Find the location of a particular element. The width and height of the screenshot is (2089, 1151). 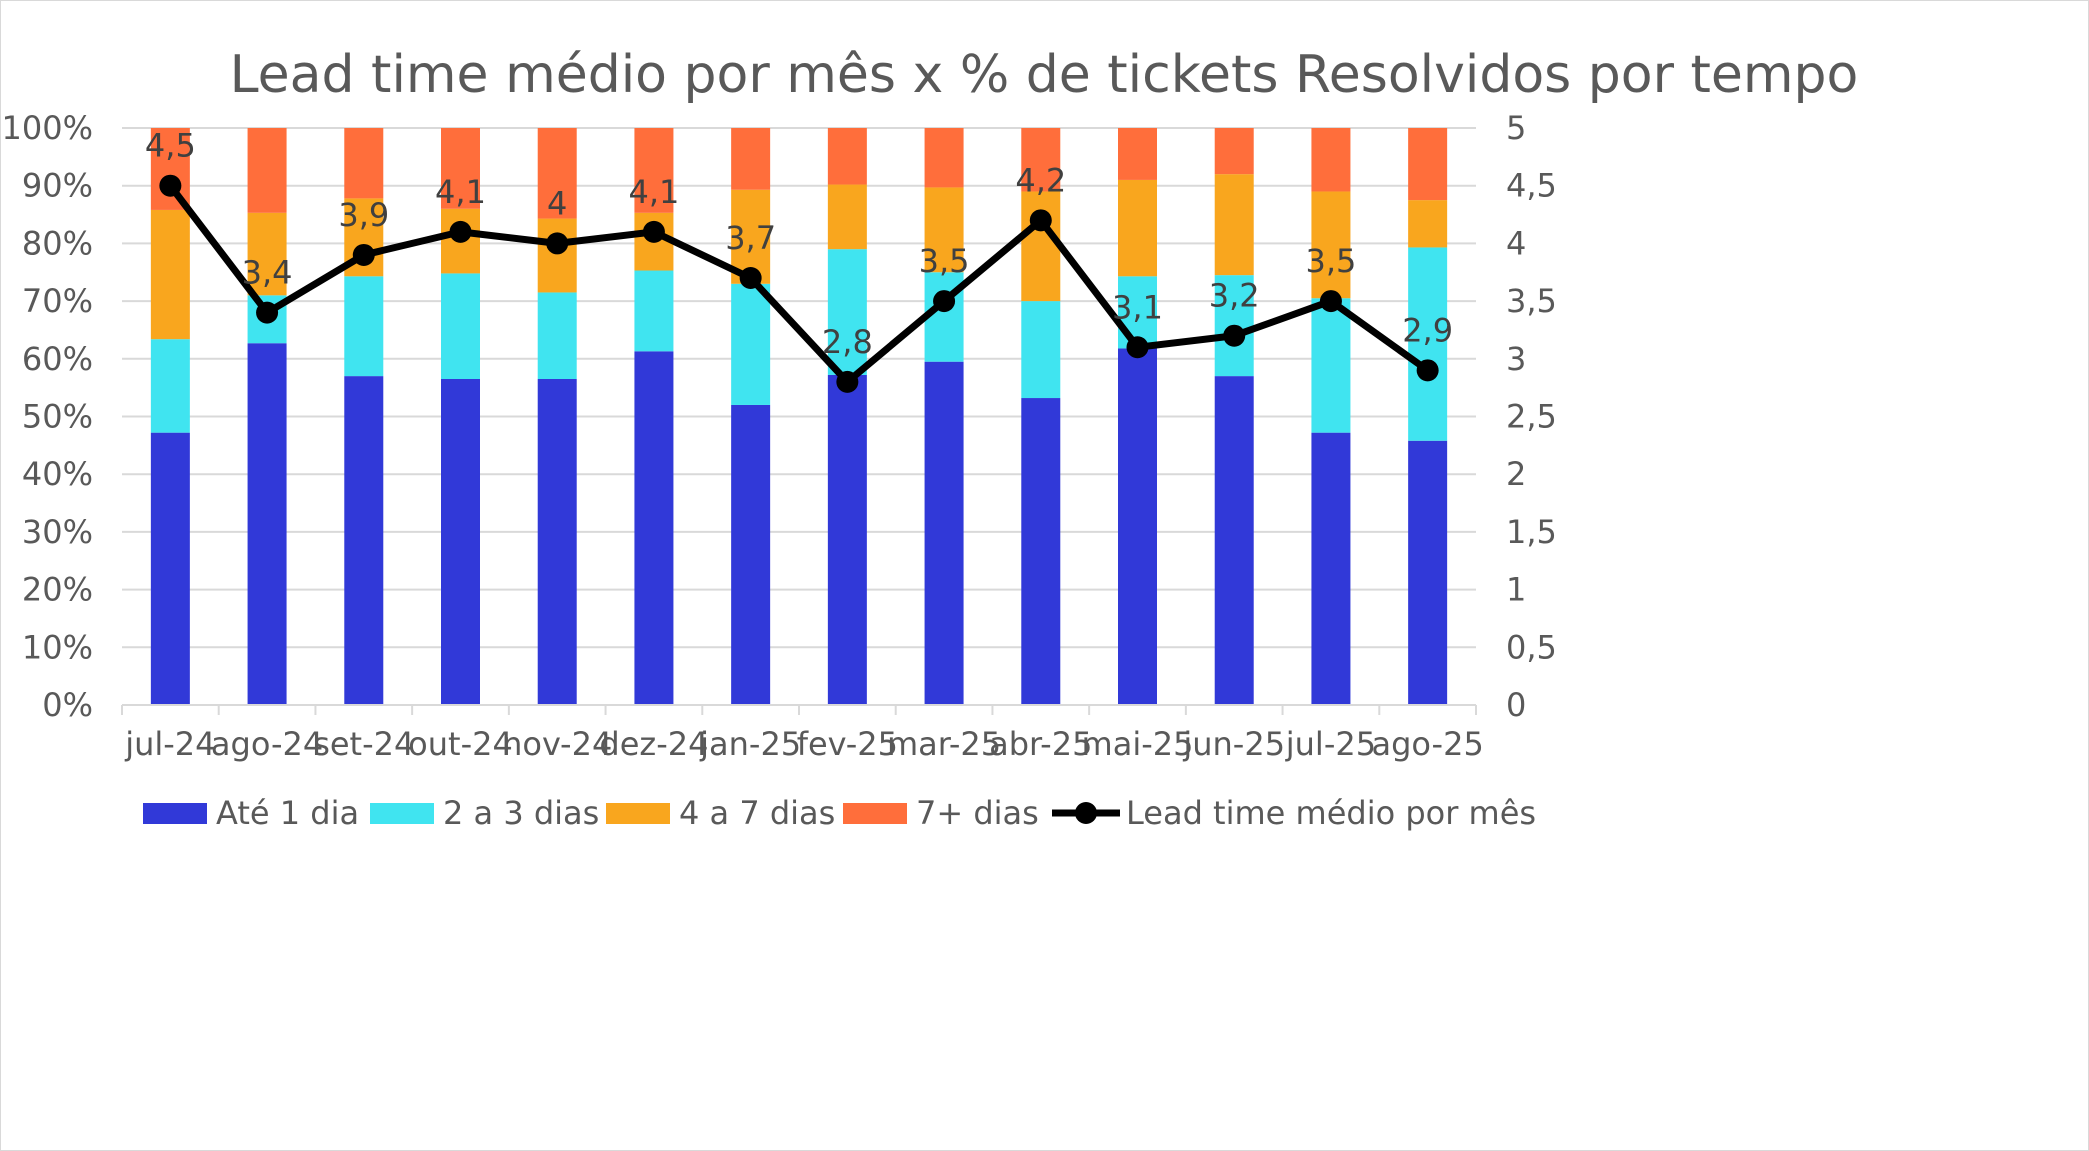

x-tick-label: ago-24 is located at coordinates (267, 744).